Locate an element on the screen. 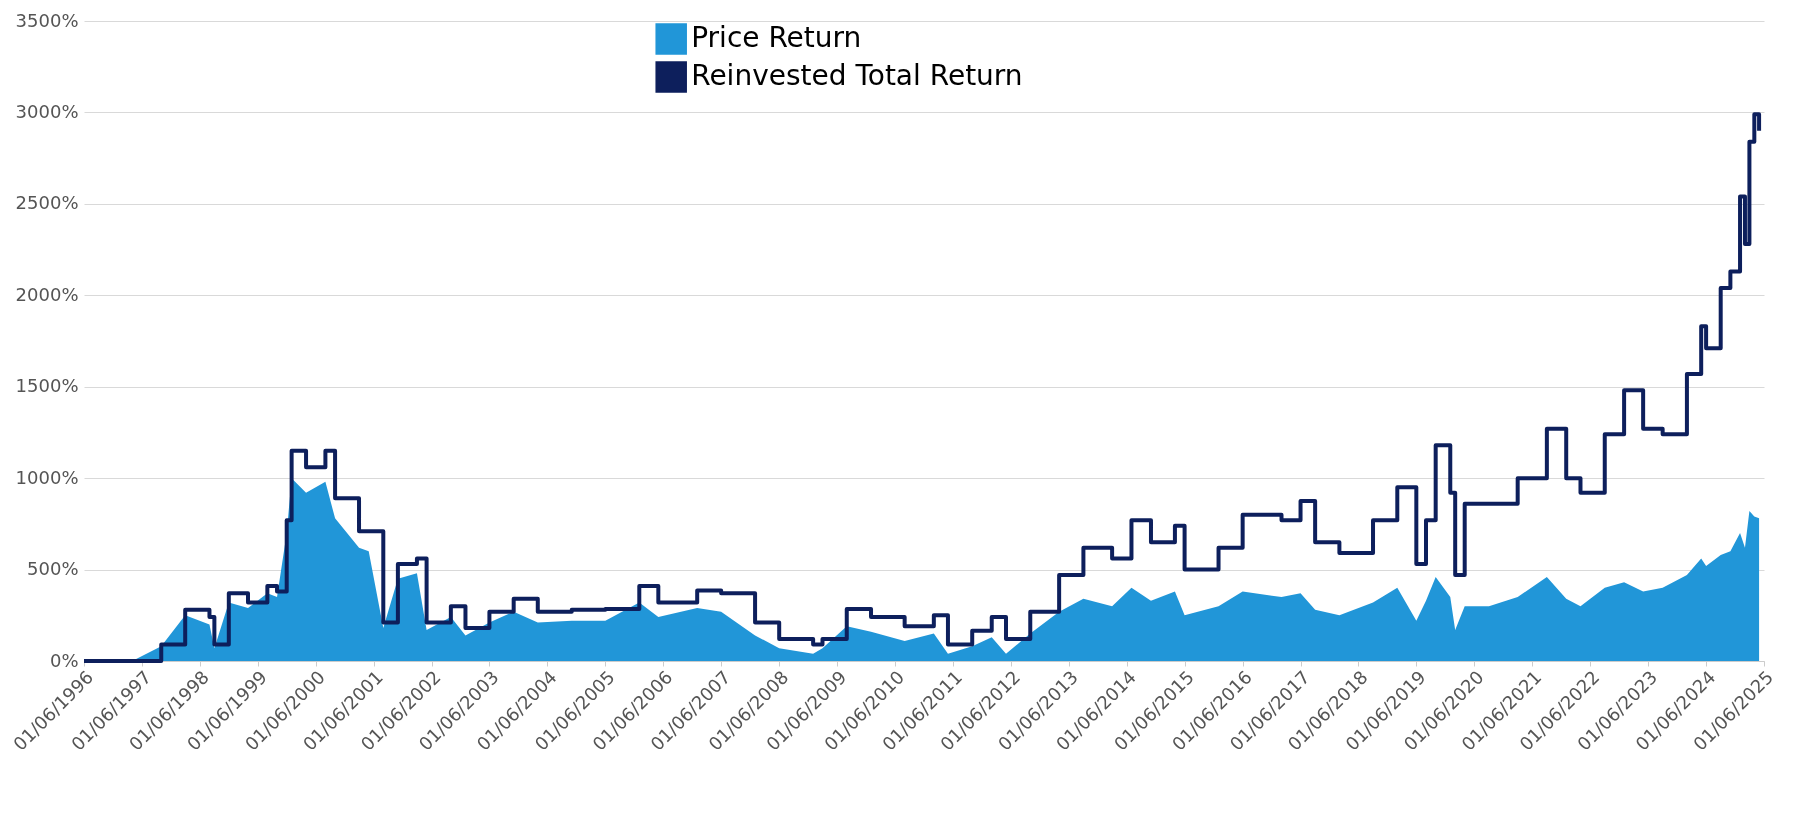  y-tick-label: 3000% is located at coordinates (47, 111).